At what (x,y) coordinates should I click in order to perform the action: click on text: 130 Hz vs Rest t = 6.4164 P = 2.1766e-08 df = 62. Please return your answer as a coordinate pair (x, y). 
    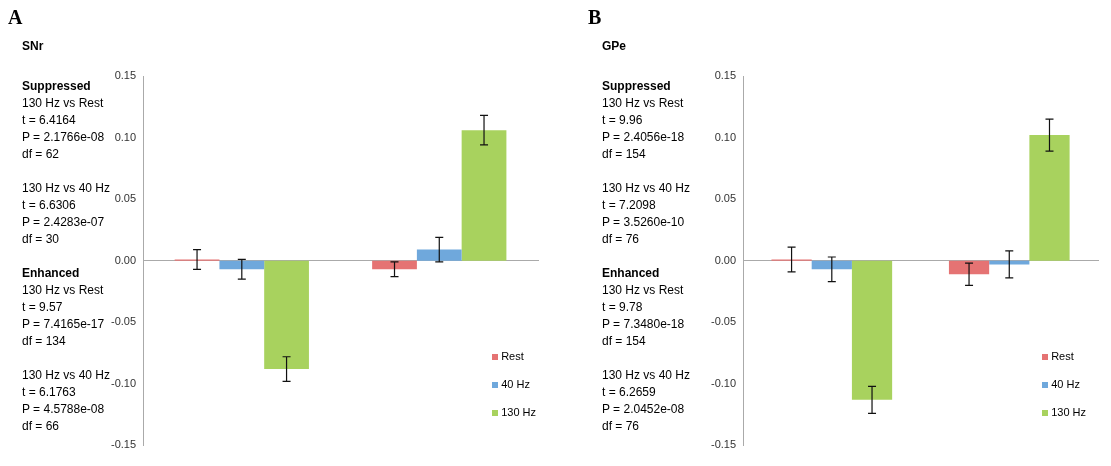
    Looking at the image, I should click on (64, 129).